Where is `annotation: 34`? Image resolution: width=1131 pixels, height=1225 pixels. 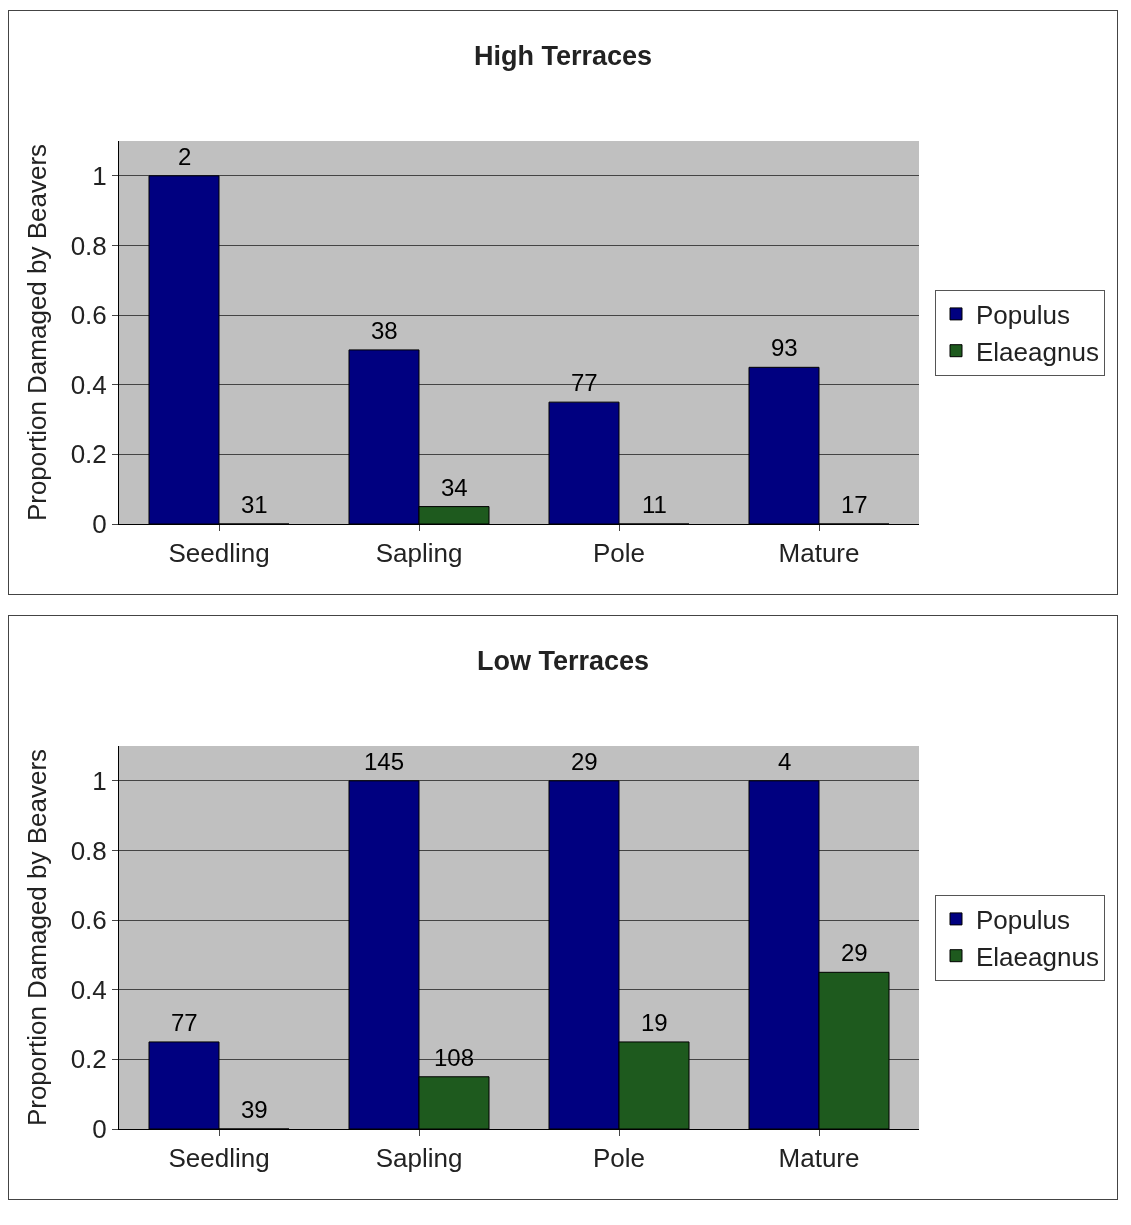
annotation: 34 is located at coordinates (454, 487).